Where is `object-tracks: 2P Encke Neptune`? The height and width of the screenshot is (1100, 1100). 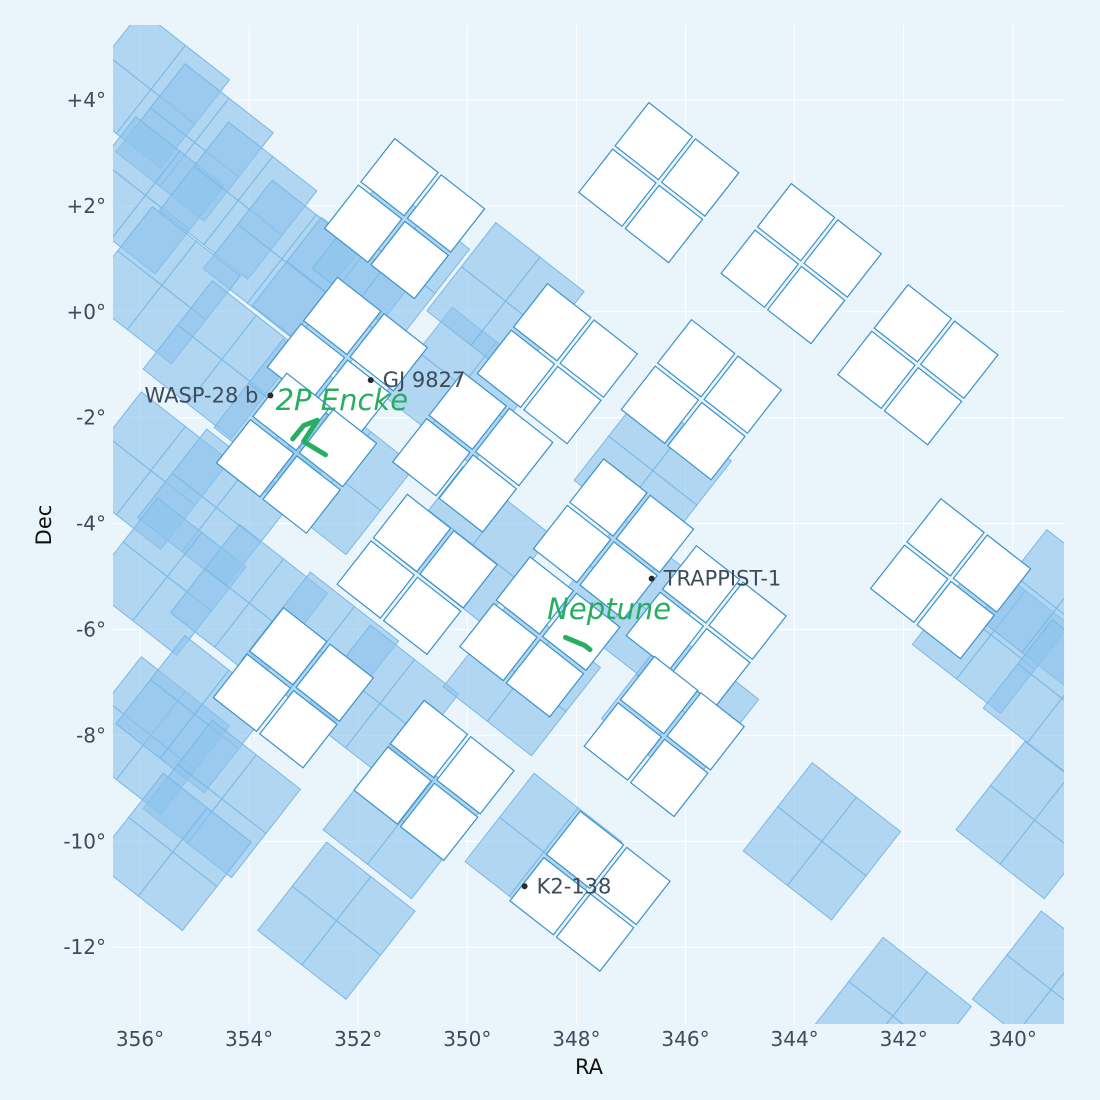 object-tracks: 2P Encke Neptune is located at coordinates (473, 518).